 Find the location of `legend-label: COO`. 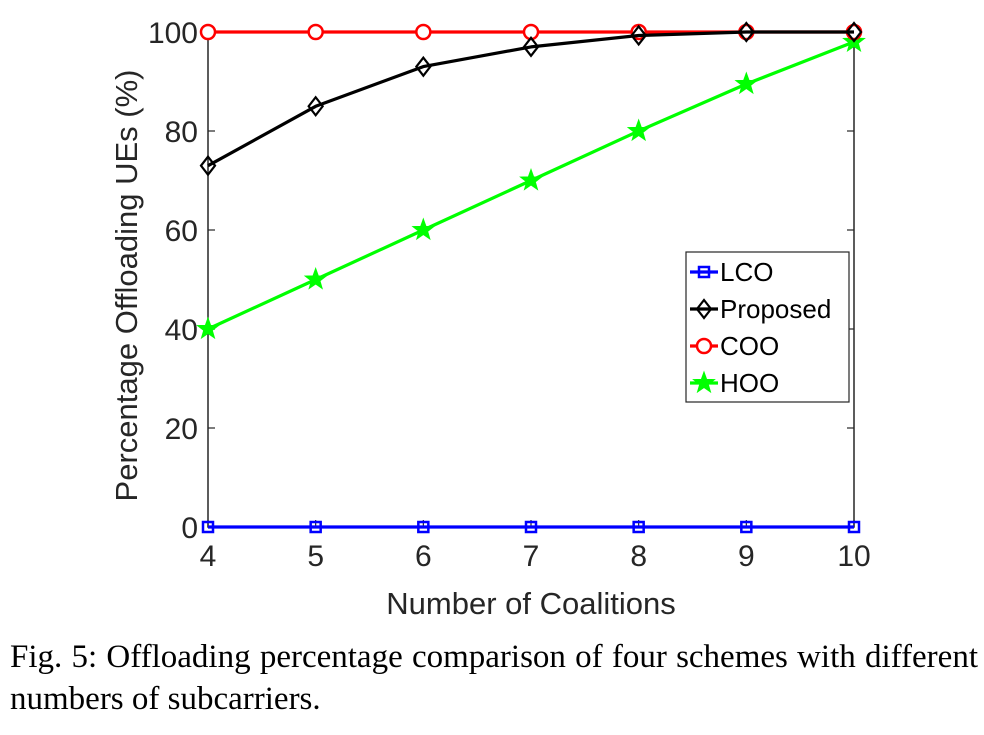

legend-label: COO is located at coordinates (749, 346).